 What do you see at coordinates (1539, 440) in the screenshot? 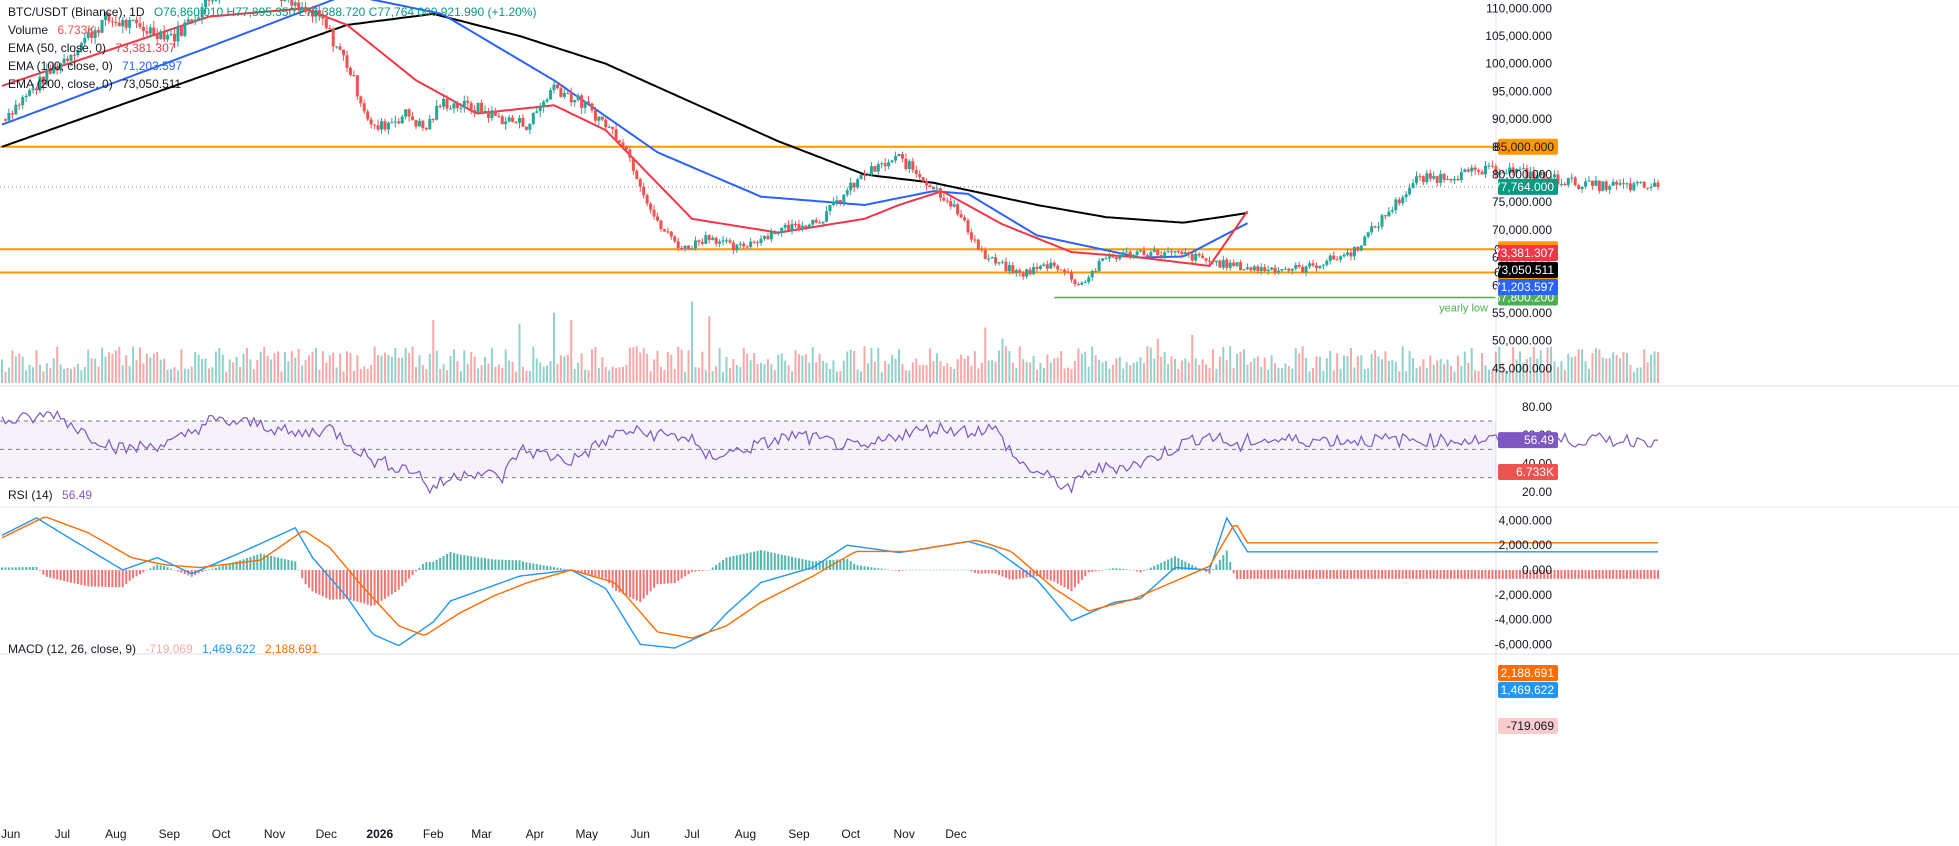
I see `tag-label: 56.49` at bounding box center [1539, 440].